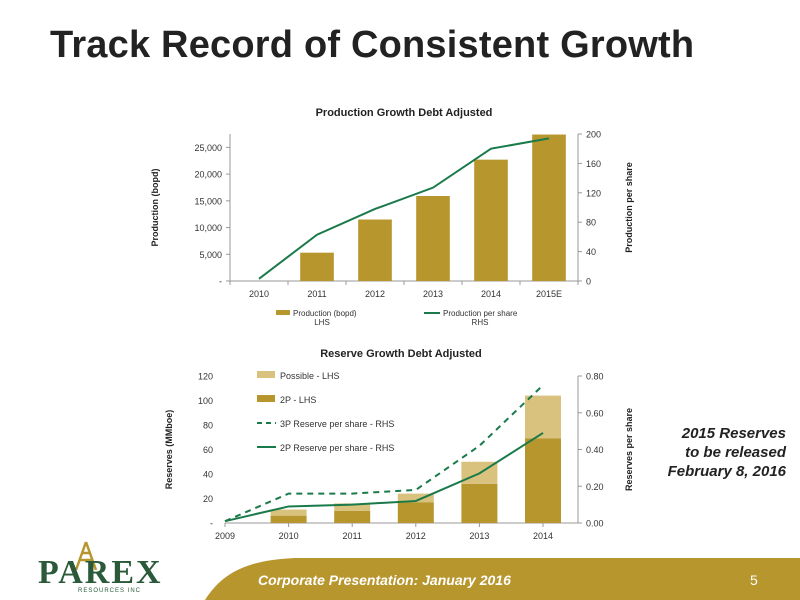 The width and height of the screenshot is (800, 600). What do you see at coordinates (322, 322) in the screenshot?
I see `legend-label-production-line2: LHS` at bounding box center [322, 322].